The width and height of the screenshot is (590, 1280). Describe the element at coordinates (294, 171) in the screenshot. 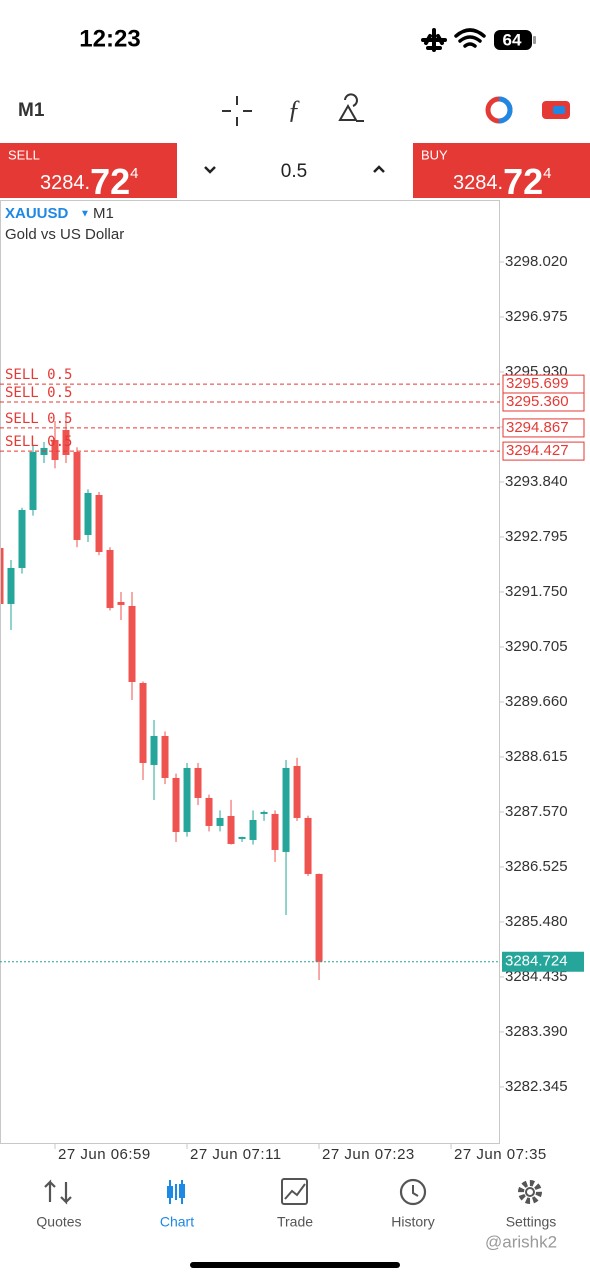

I see `volume: 0.5` at that location.